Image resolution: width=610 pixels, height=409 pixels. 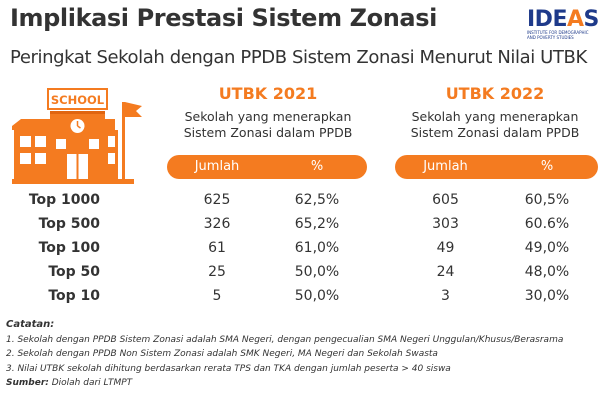 I want to click on col-percent-2021: %, so click(x=317, y=166).